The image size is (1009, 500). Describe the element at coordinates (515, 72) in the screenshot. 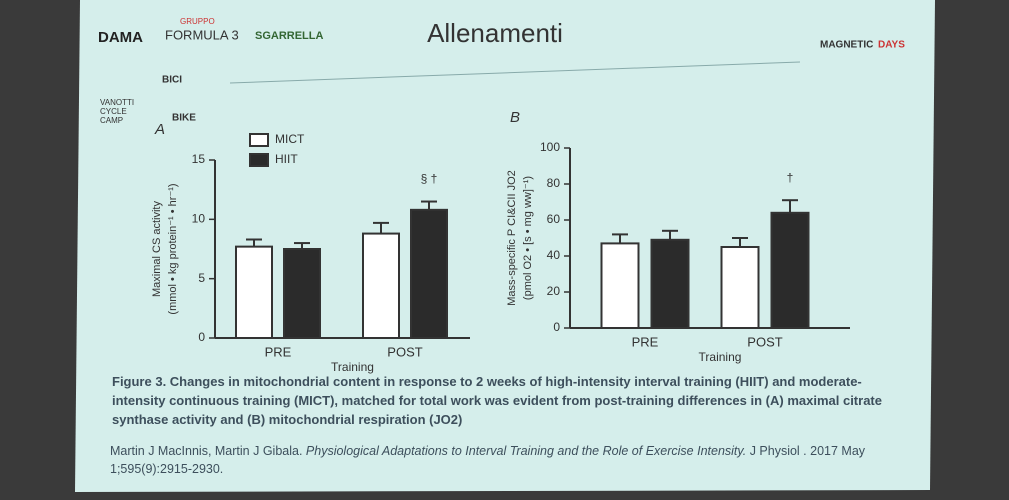

I see `title-rule` at that location.